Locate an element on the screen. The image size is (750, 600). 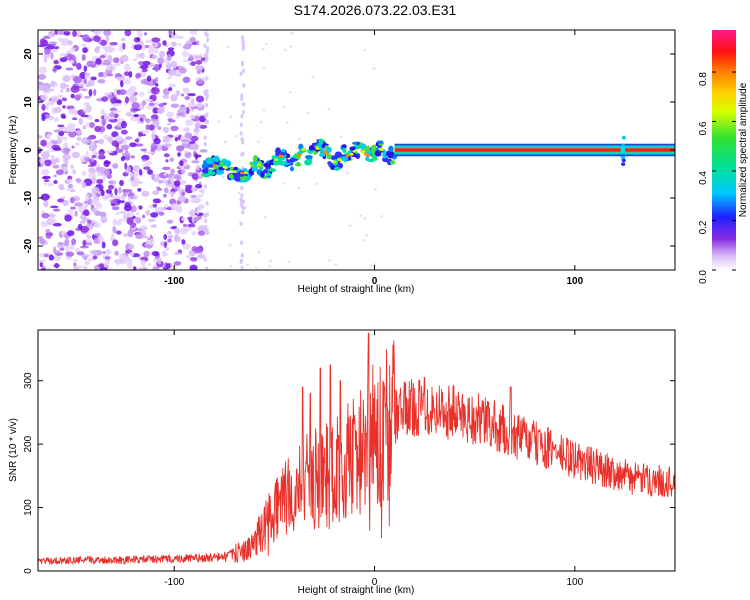
x-tick-label: 100 is located at coordinates (574, 281).